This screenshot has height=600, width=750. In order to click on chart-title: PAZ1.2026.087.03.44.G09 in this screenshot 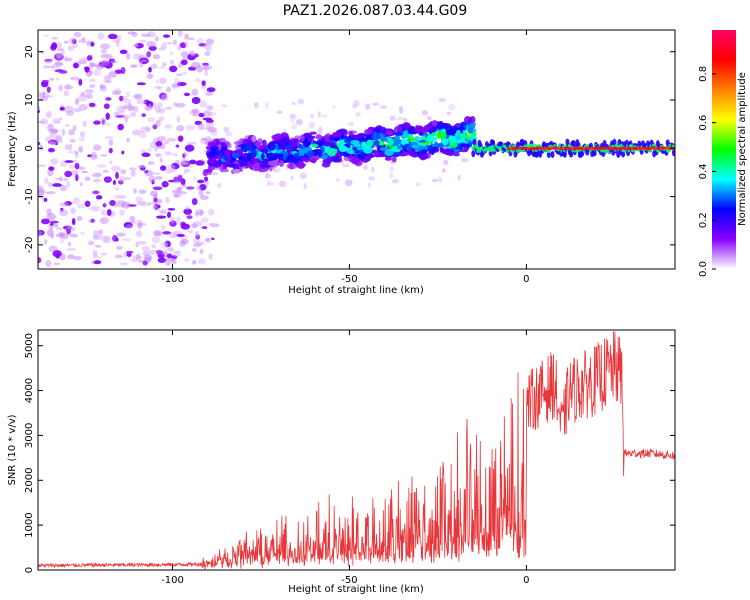, I will do `click(375, 11)`.